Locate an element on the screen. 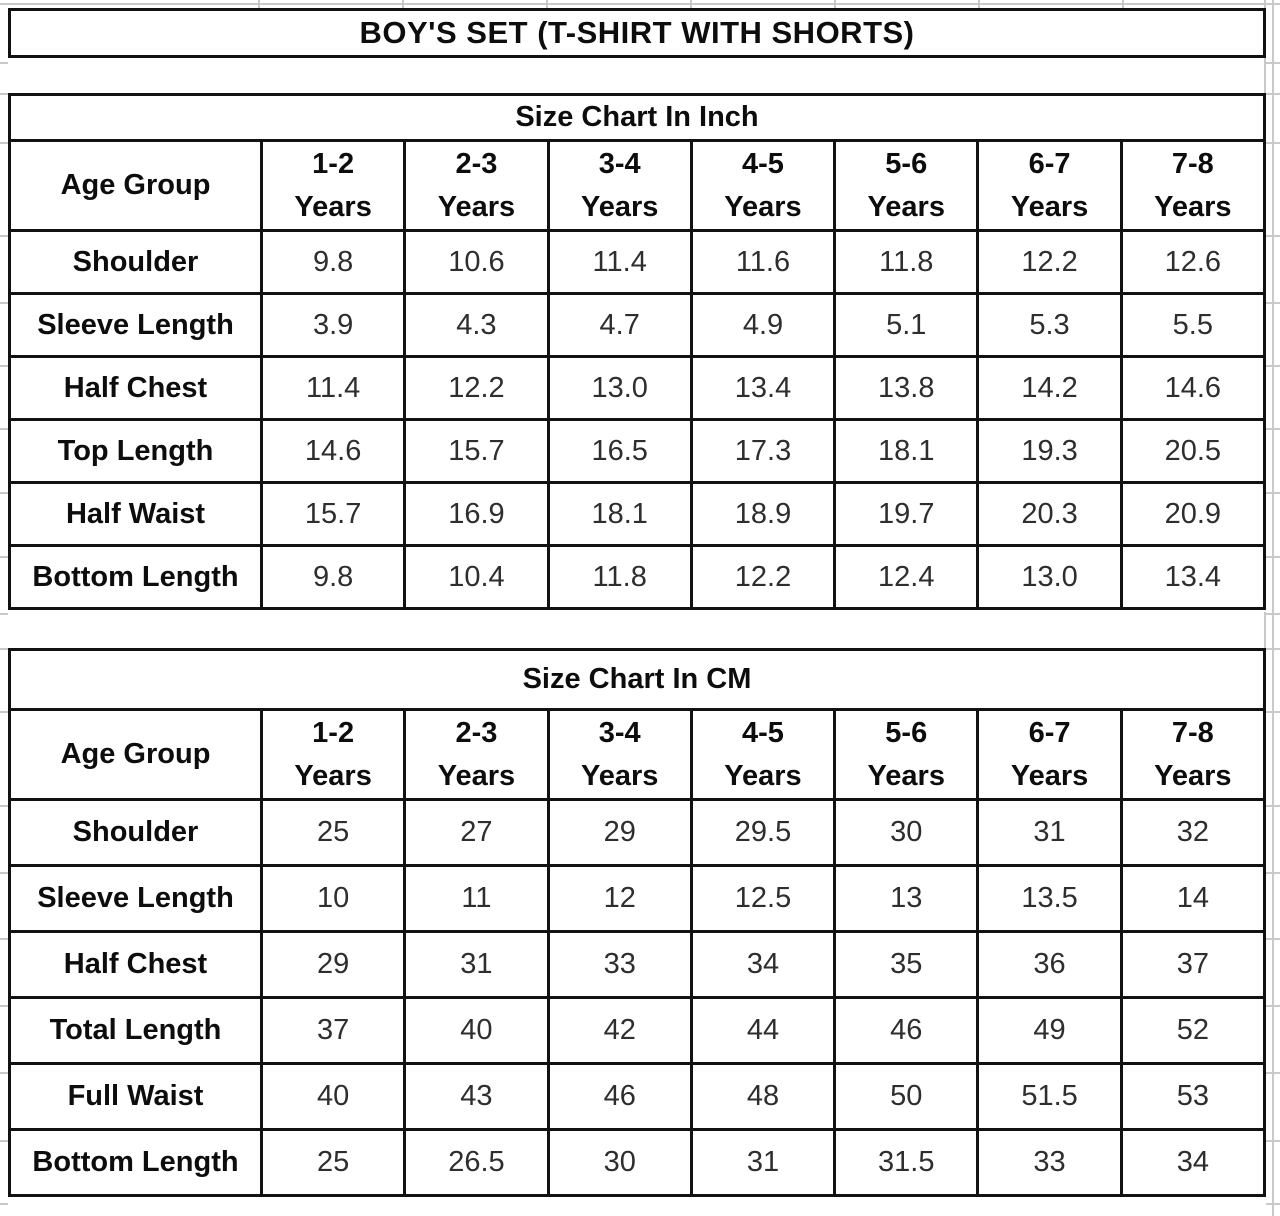  row-label: Sleeve Length is located at coordinates (135, 325).